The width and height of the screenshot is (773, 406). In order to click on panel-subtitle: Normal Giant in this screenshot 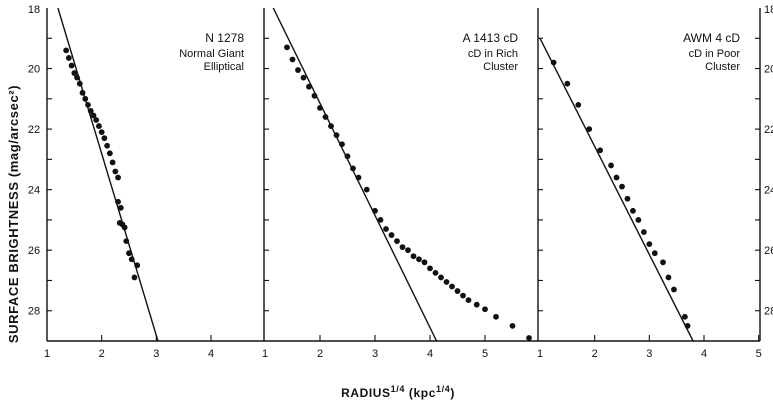, I will do `click(211, 54)`.